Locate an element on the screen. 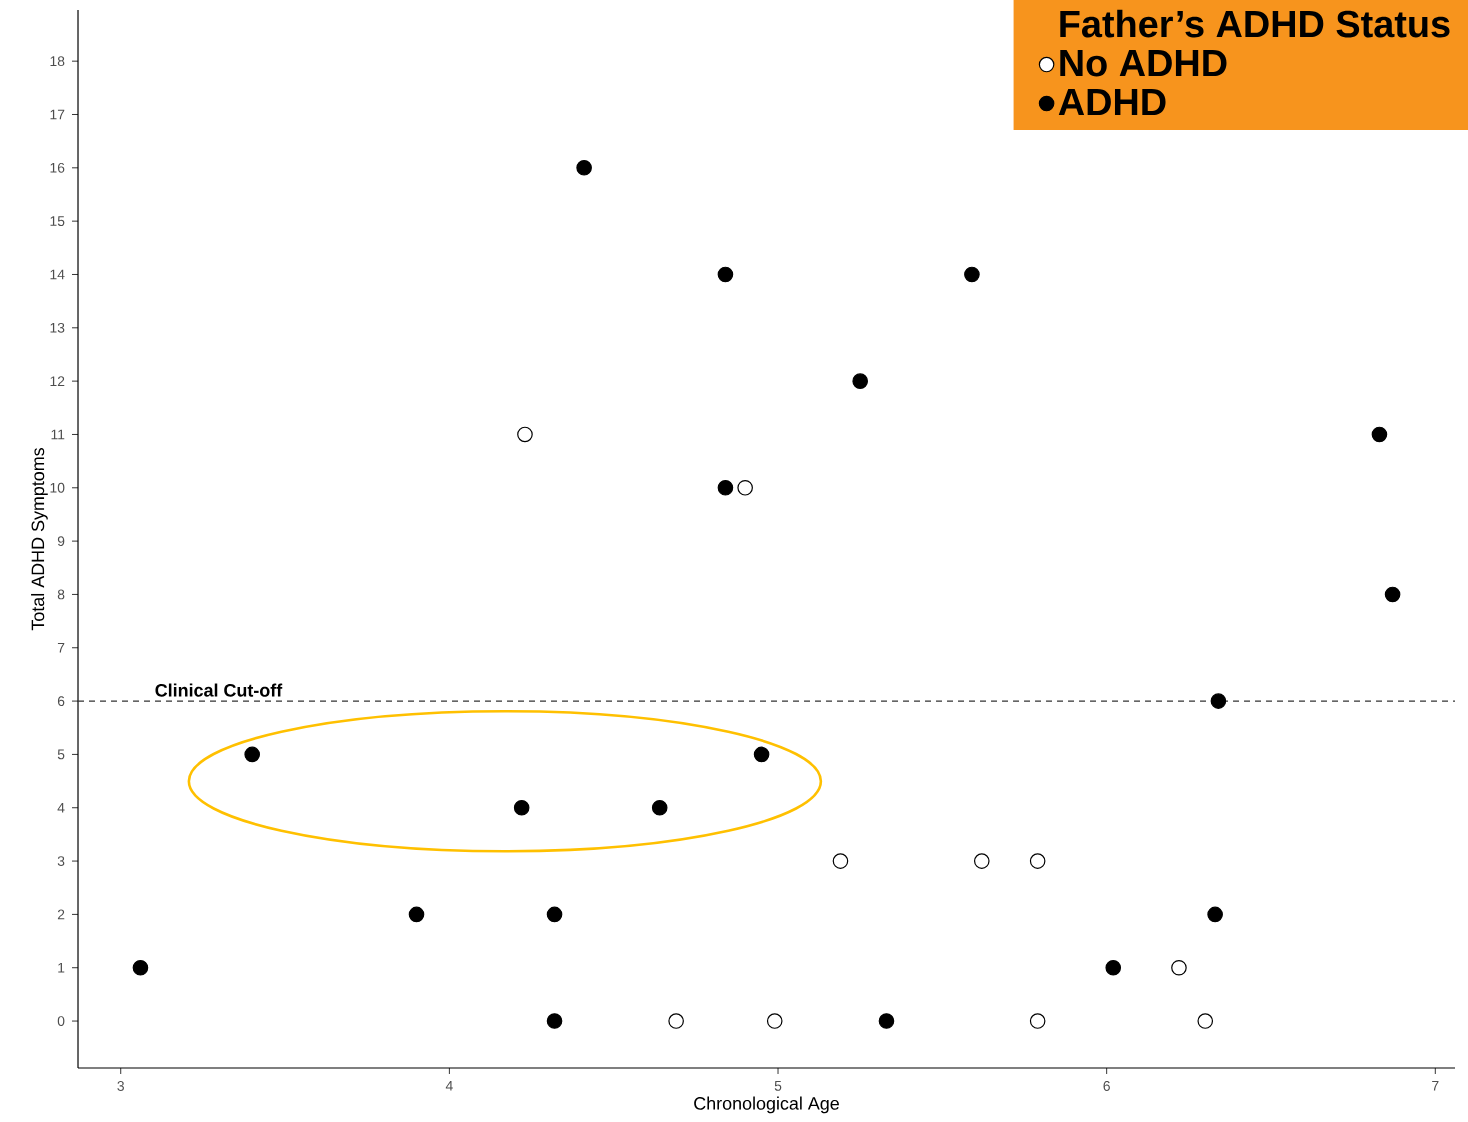  y-tick-label: 14 is located at coordinates (57, 274).